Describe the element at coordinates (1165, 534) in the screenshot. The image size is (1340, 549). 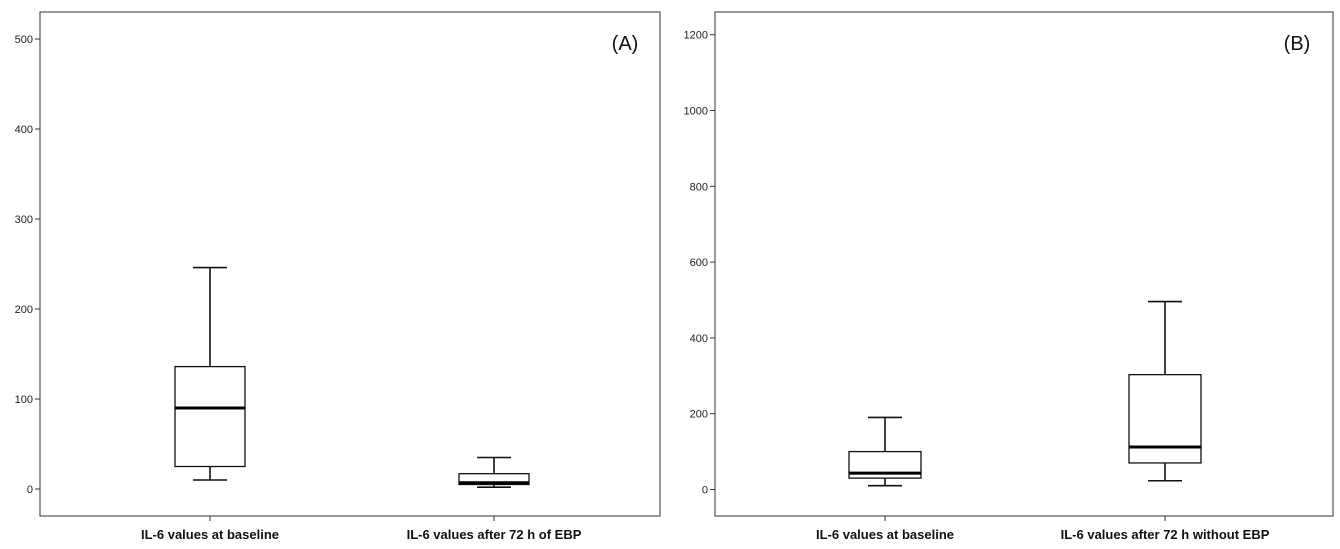
I see `x-category-label: IL-6 values after 72 h without EBP` at that location.